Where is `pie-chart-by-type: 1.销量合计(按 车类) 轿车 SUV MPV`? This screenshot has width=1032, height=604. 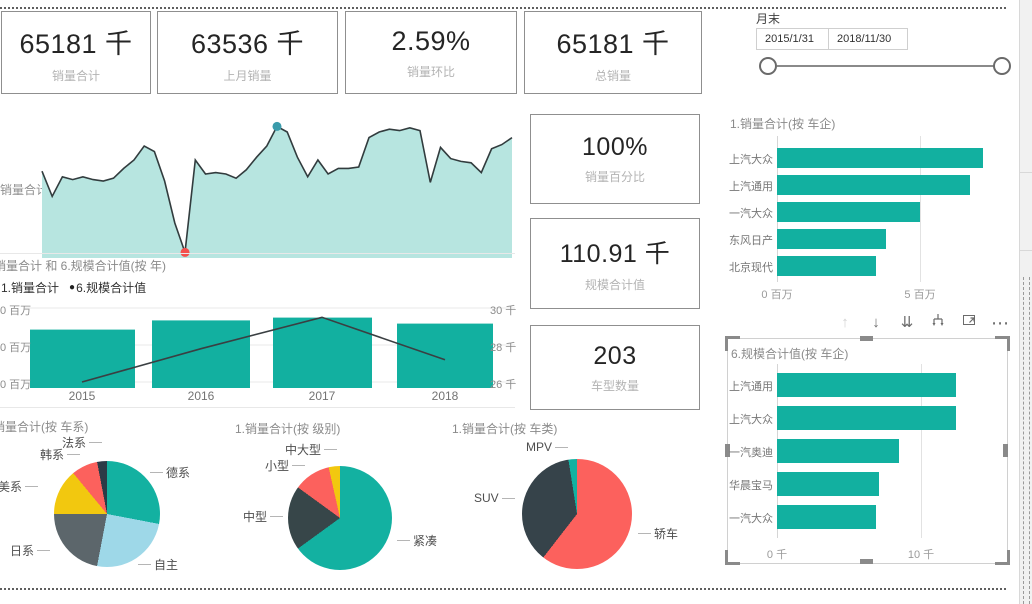 pie-chart-by-type: 1.销量合计(按 车类) 轿车 SUV MPV is located at coordinates (581, 506).